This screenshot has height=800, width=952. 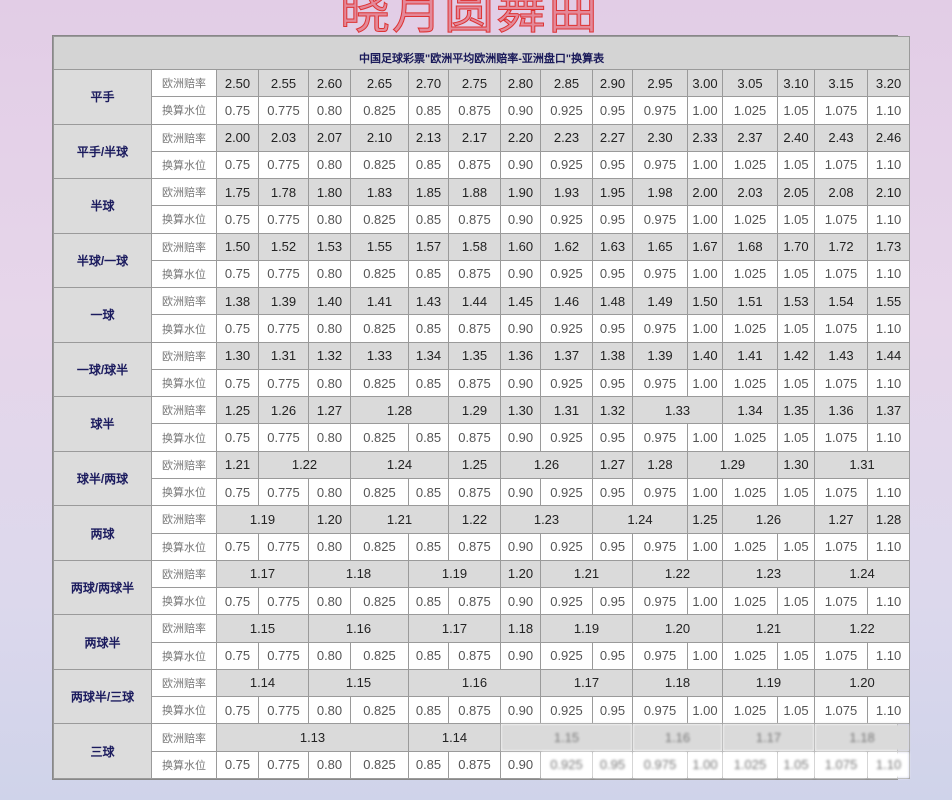 What do you see at coordinates (283, 355) in the screenshot?
I see `odds-cell: 1.31` at bounding box center [283, 355].